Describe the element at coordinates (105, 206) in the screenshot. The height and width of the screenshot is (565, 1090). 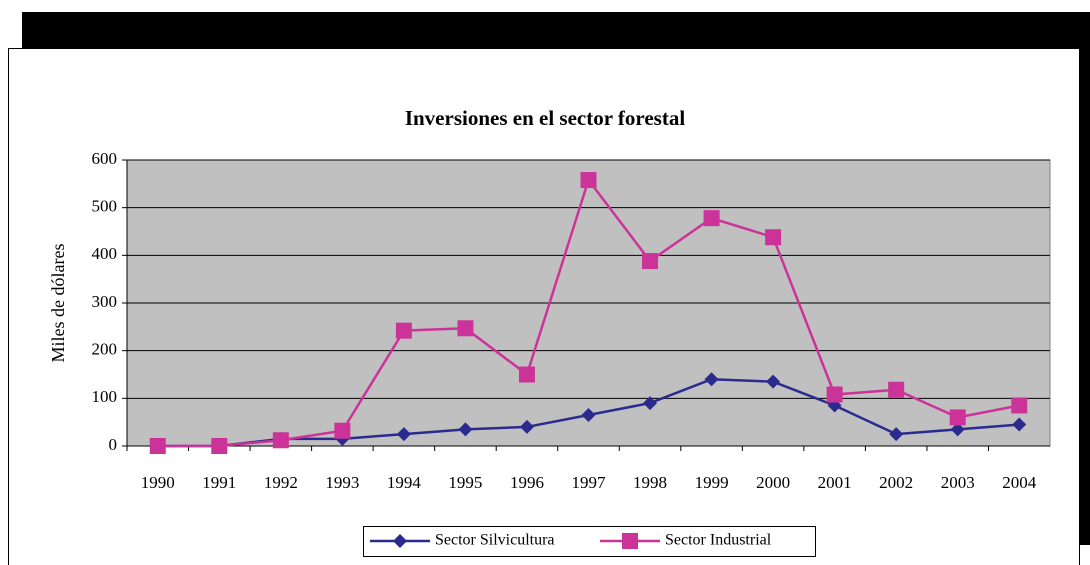
I see `y-tick-label: 500` at that location.